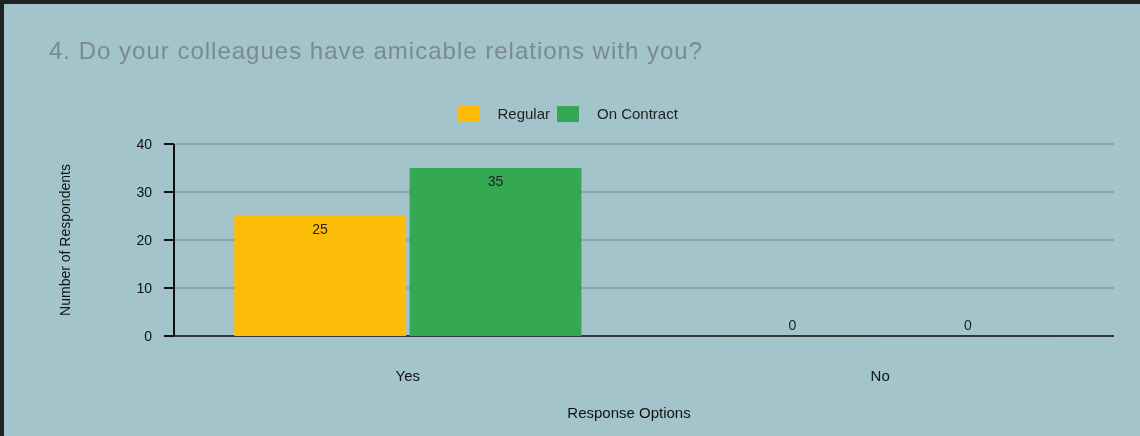 This screenshot has width=1140, height=436. Describe the element at coordinates (524, 113) in the screenshot. I see `legend-label: Regular` at that location.